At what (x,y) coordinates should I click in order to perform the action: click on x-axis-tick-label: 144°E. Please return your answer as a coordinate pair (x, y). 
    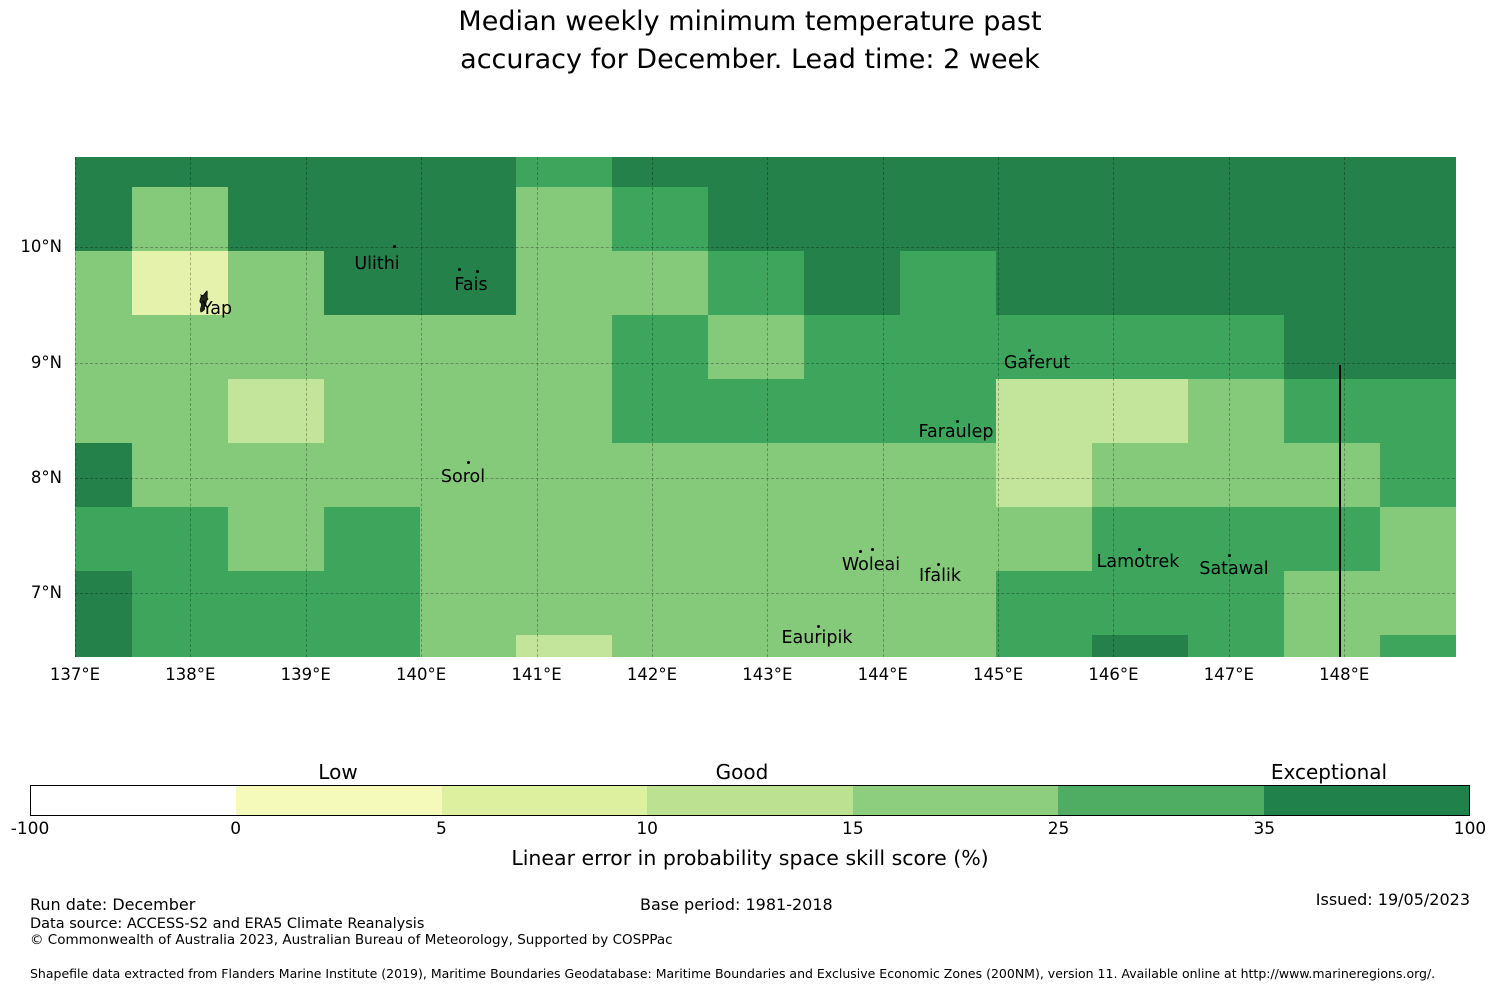
    Looking at the image, I should click on (882, 674).